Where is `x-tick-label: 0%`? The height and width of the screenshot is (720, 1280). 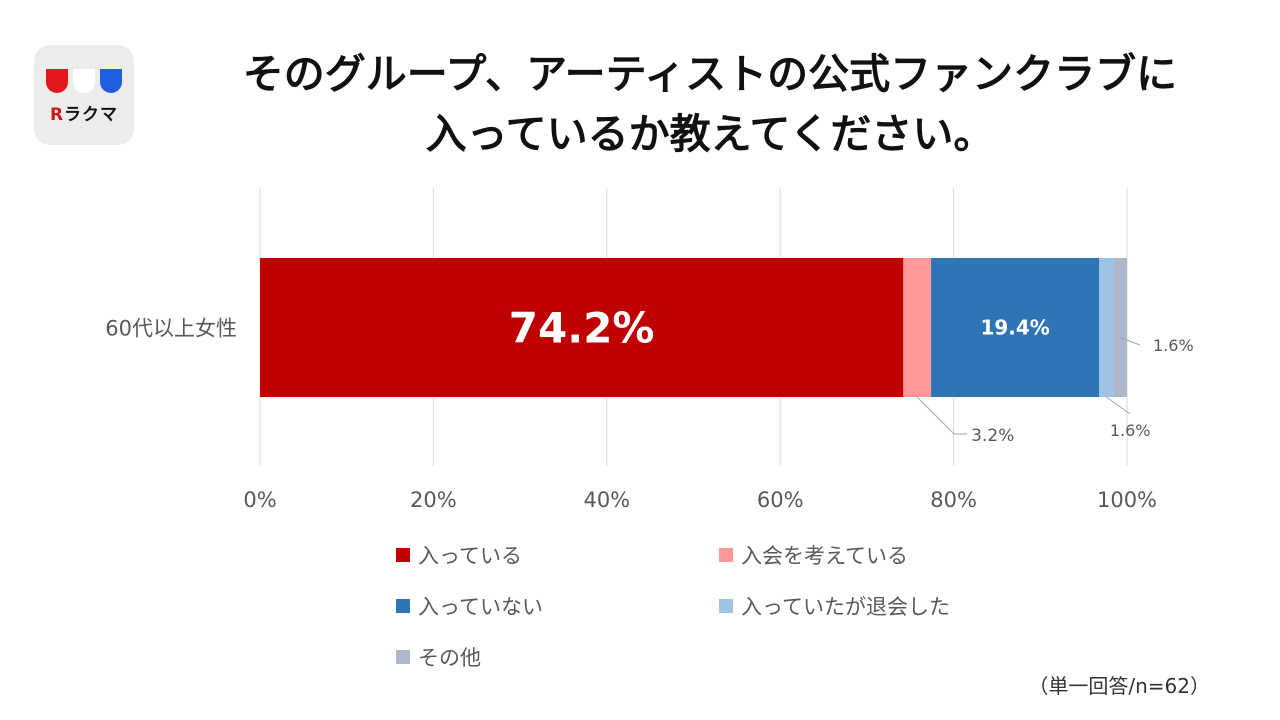 x-tick-label: 0% is located at coordinates (259, 500).